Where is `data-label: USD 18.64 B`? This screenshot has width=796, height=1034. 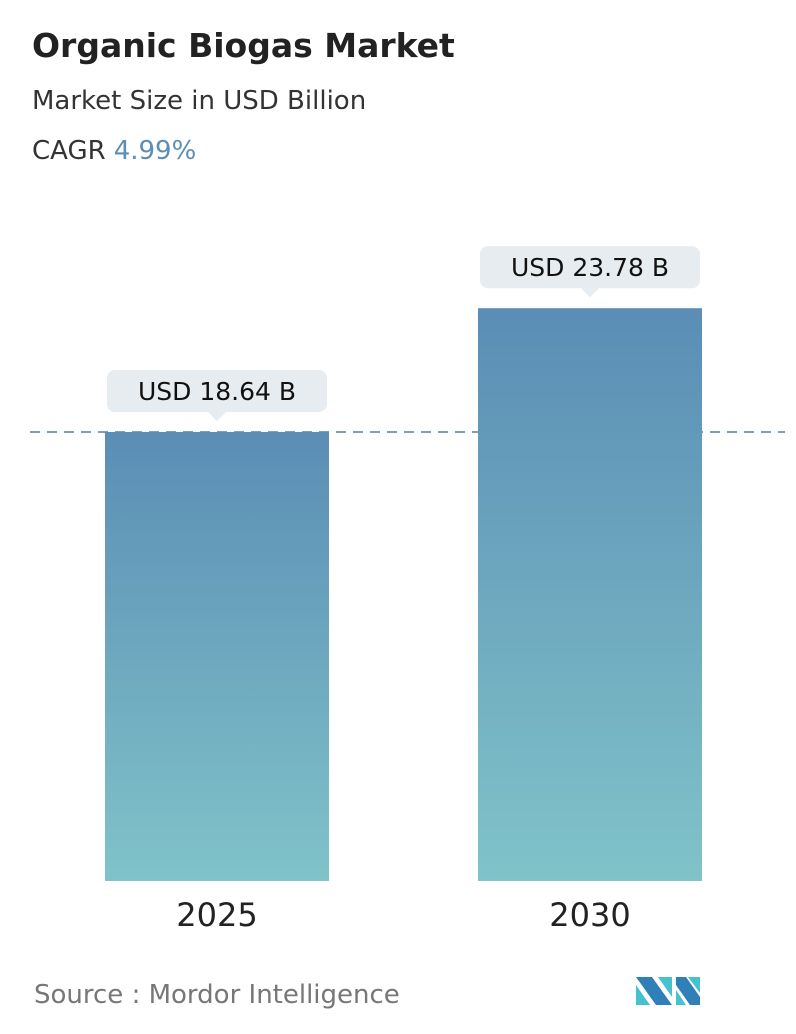
data-label: USD 18.64 B is located at coordinates (217, 391).